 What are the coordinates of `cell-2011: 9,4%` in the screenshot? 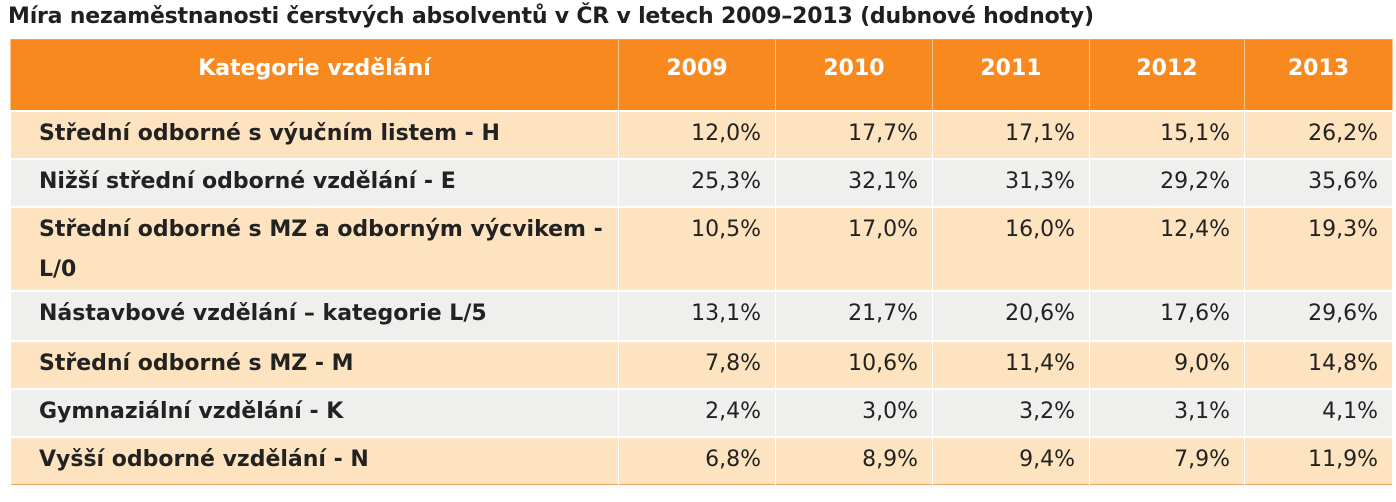 It's located at (1011, 460).